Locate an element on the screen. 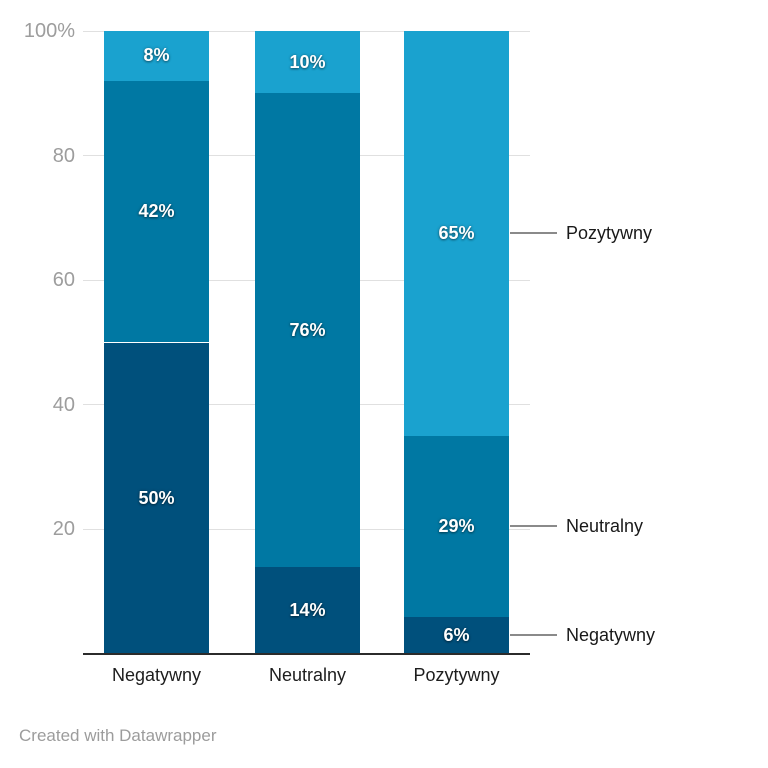  x-axis-category-label: Neutralny is located at coordinates (307, 675).